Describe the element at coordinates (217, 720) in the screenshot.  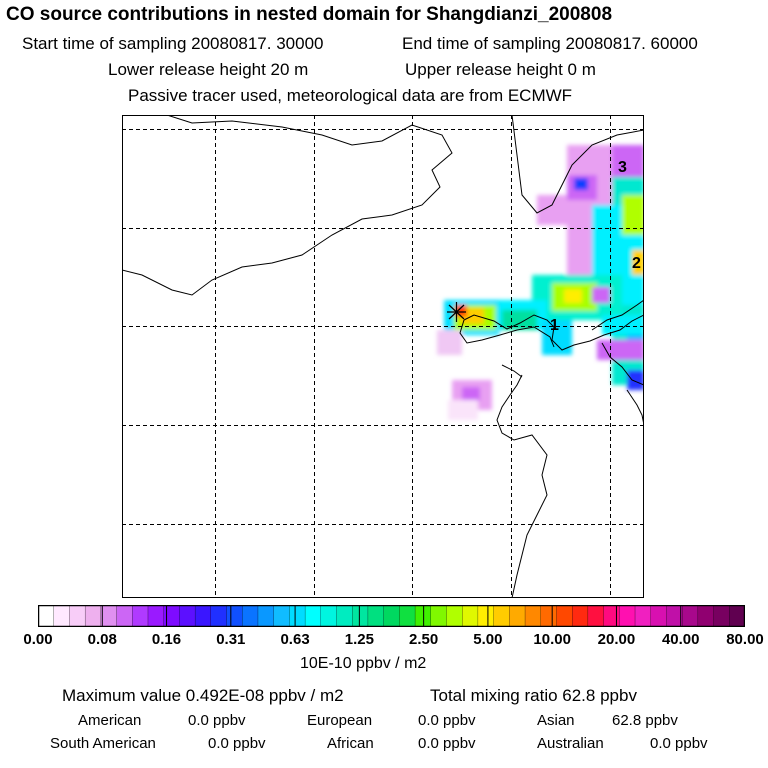
I see `american-value: 0.0 ppbv` at that location.